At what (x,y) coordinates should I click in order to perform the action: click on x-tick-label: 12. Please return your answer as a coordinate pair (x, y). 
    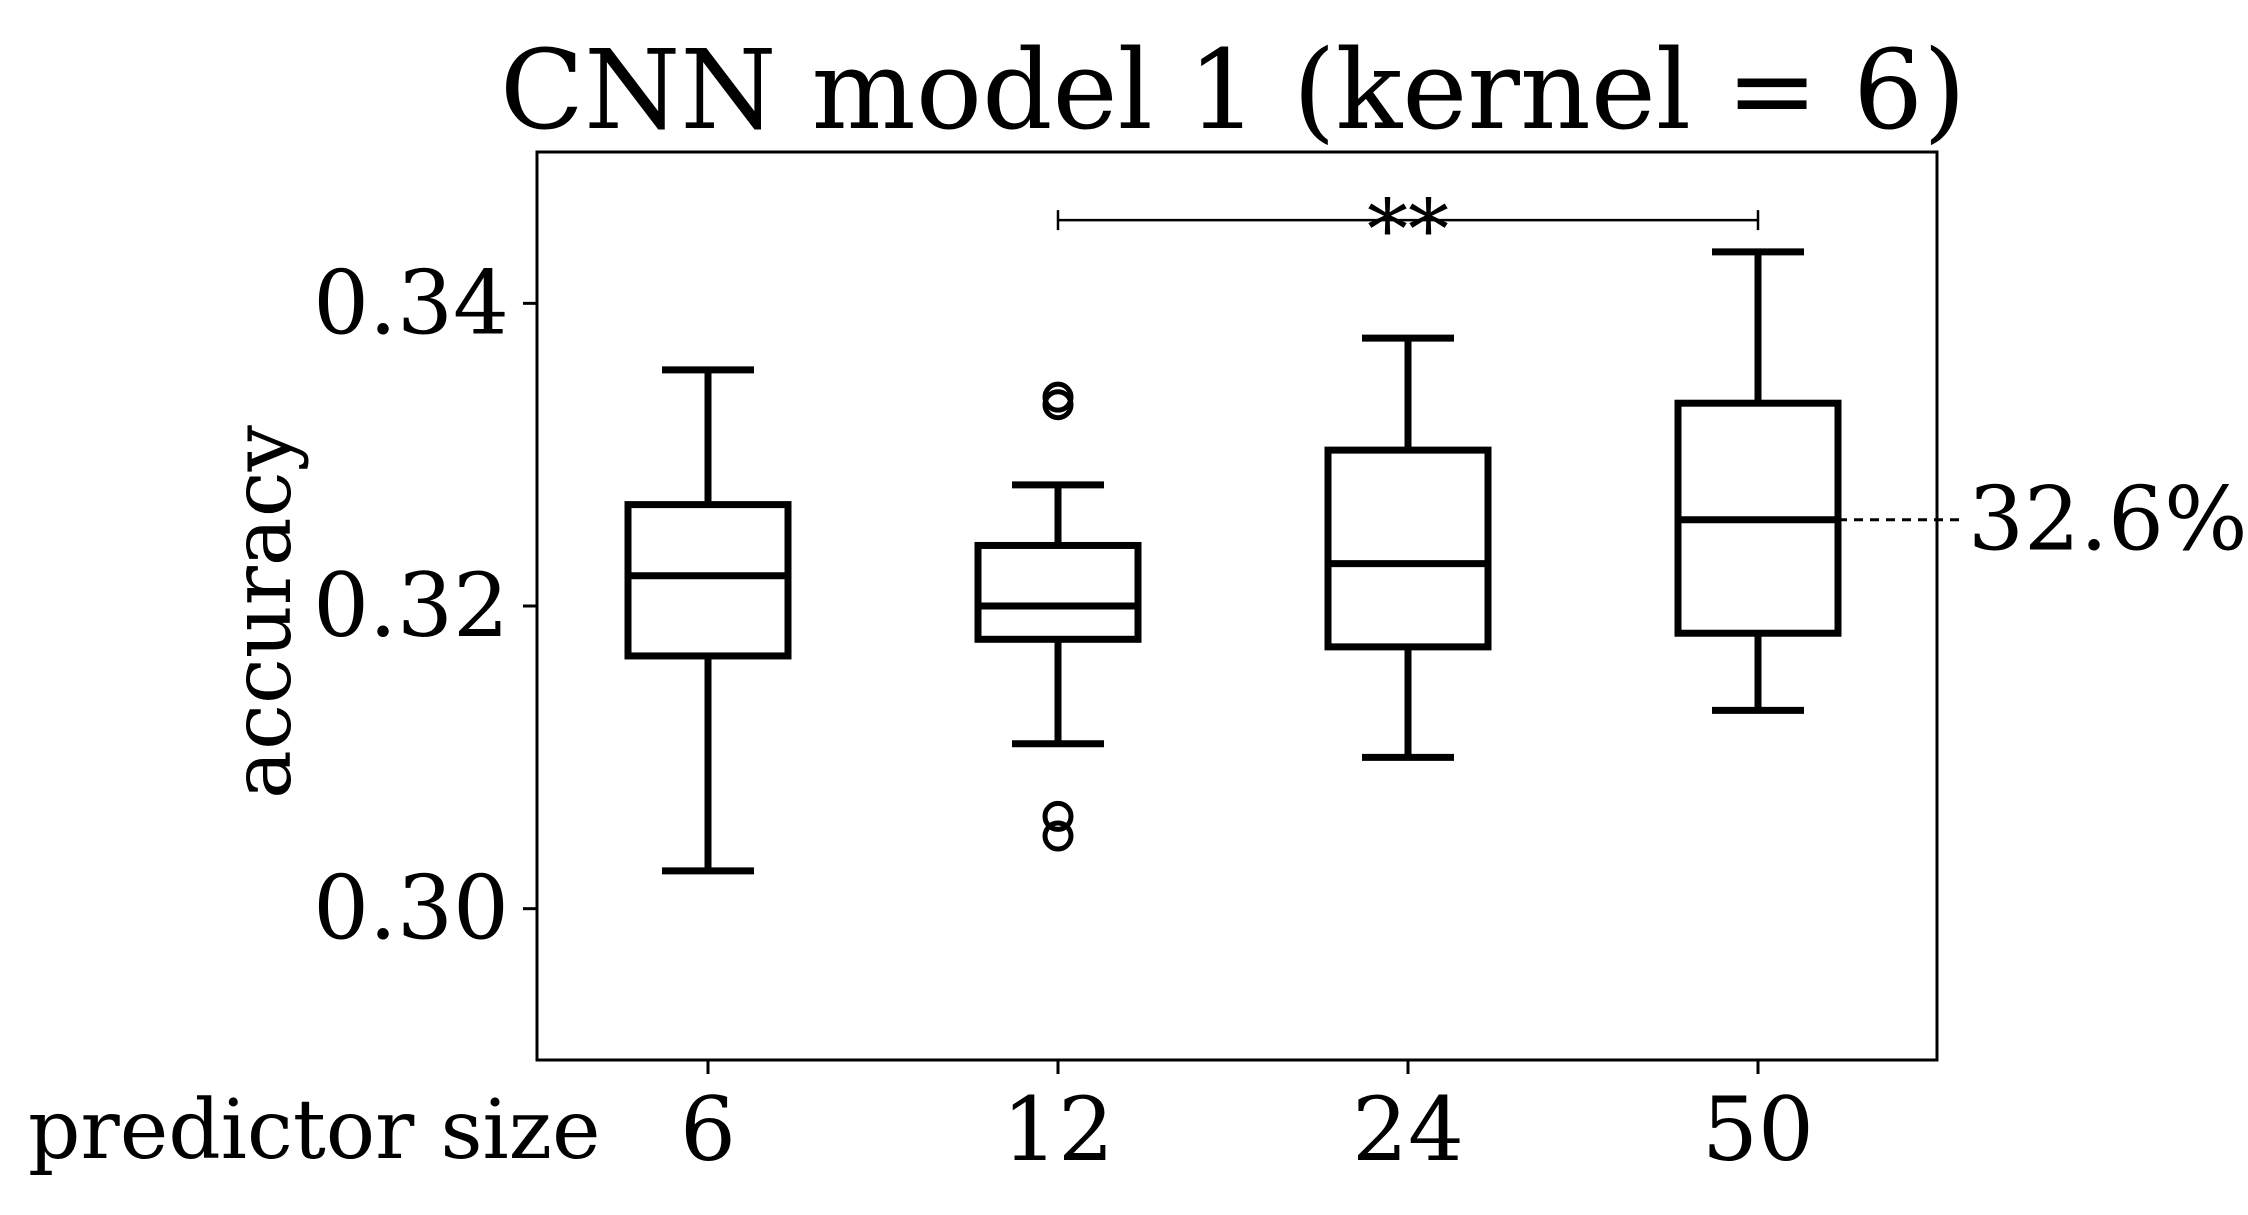
    Looking at the image, I should click on (1058, 1129).